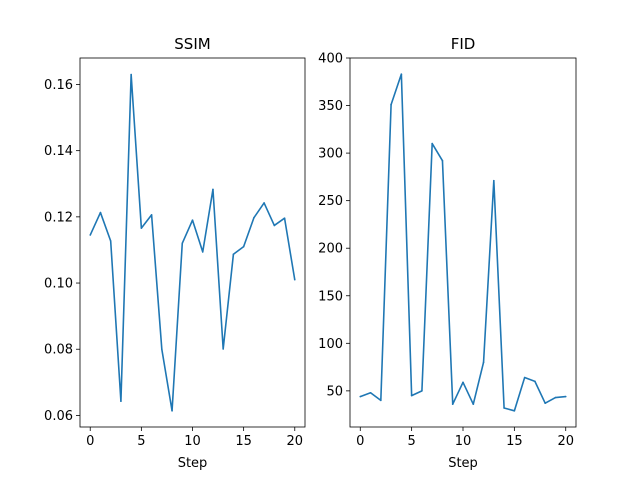  What do you see at coordinates (334, 391) in the screenshot?
I see `fid-y-tick-label: 50` at bounding box center [334, 391].